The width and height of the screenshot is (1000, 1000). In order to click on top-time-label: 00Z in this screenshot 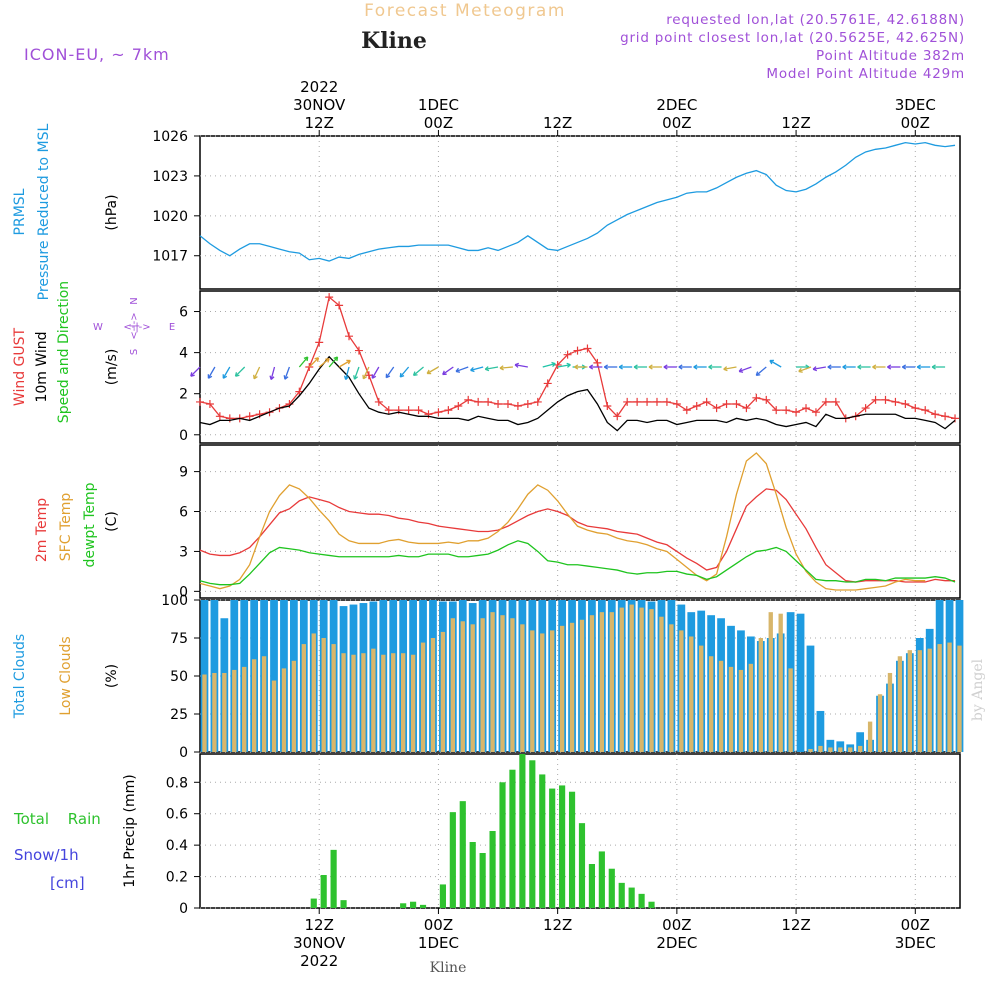, I will do `click(438, 123)`.